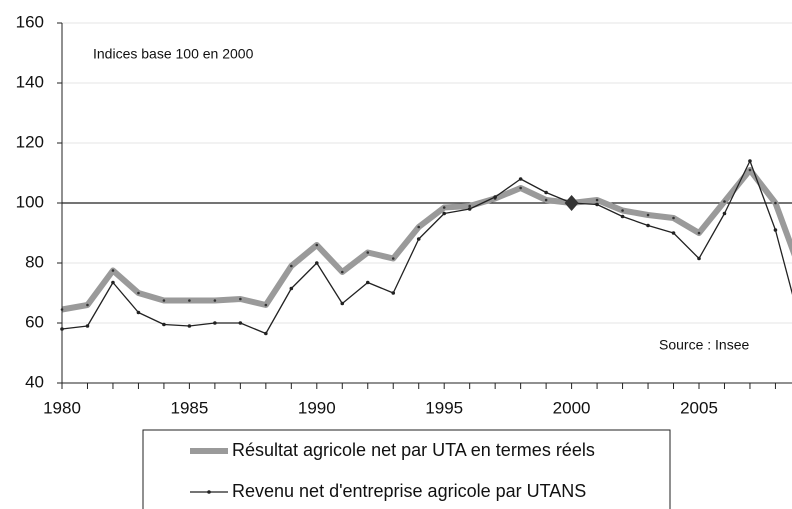  I want to click on highlight-marker, so click(571, 203).